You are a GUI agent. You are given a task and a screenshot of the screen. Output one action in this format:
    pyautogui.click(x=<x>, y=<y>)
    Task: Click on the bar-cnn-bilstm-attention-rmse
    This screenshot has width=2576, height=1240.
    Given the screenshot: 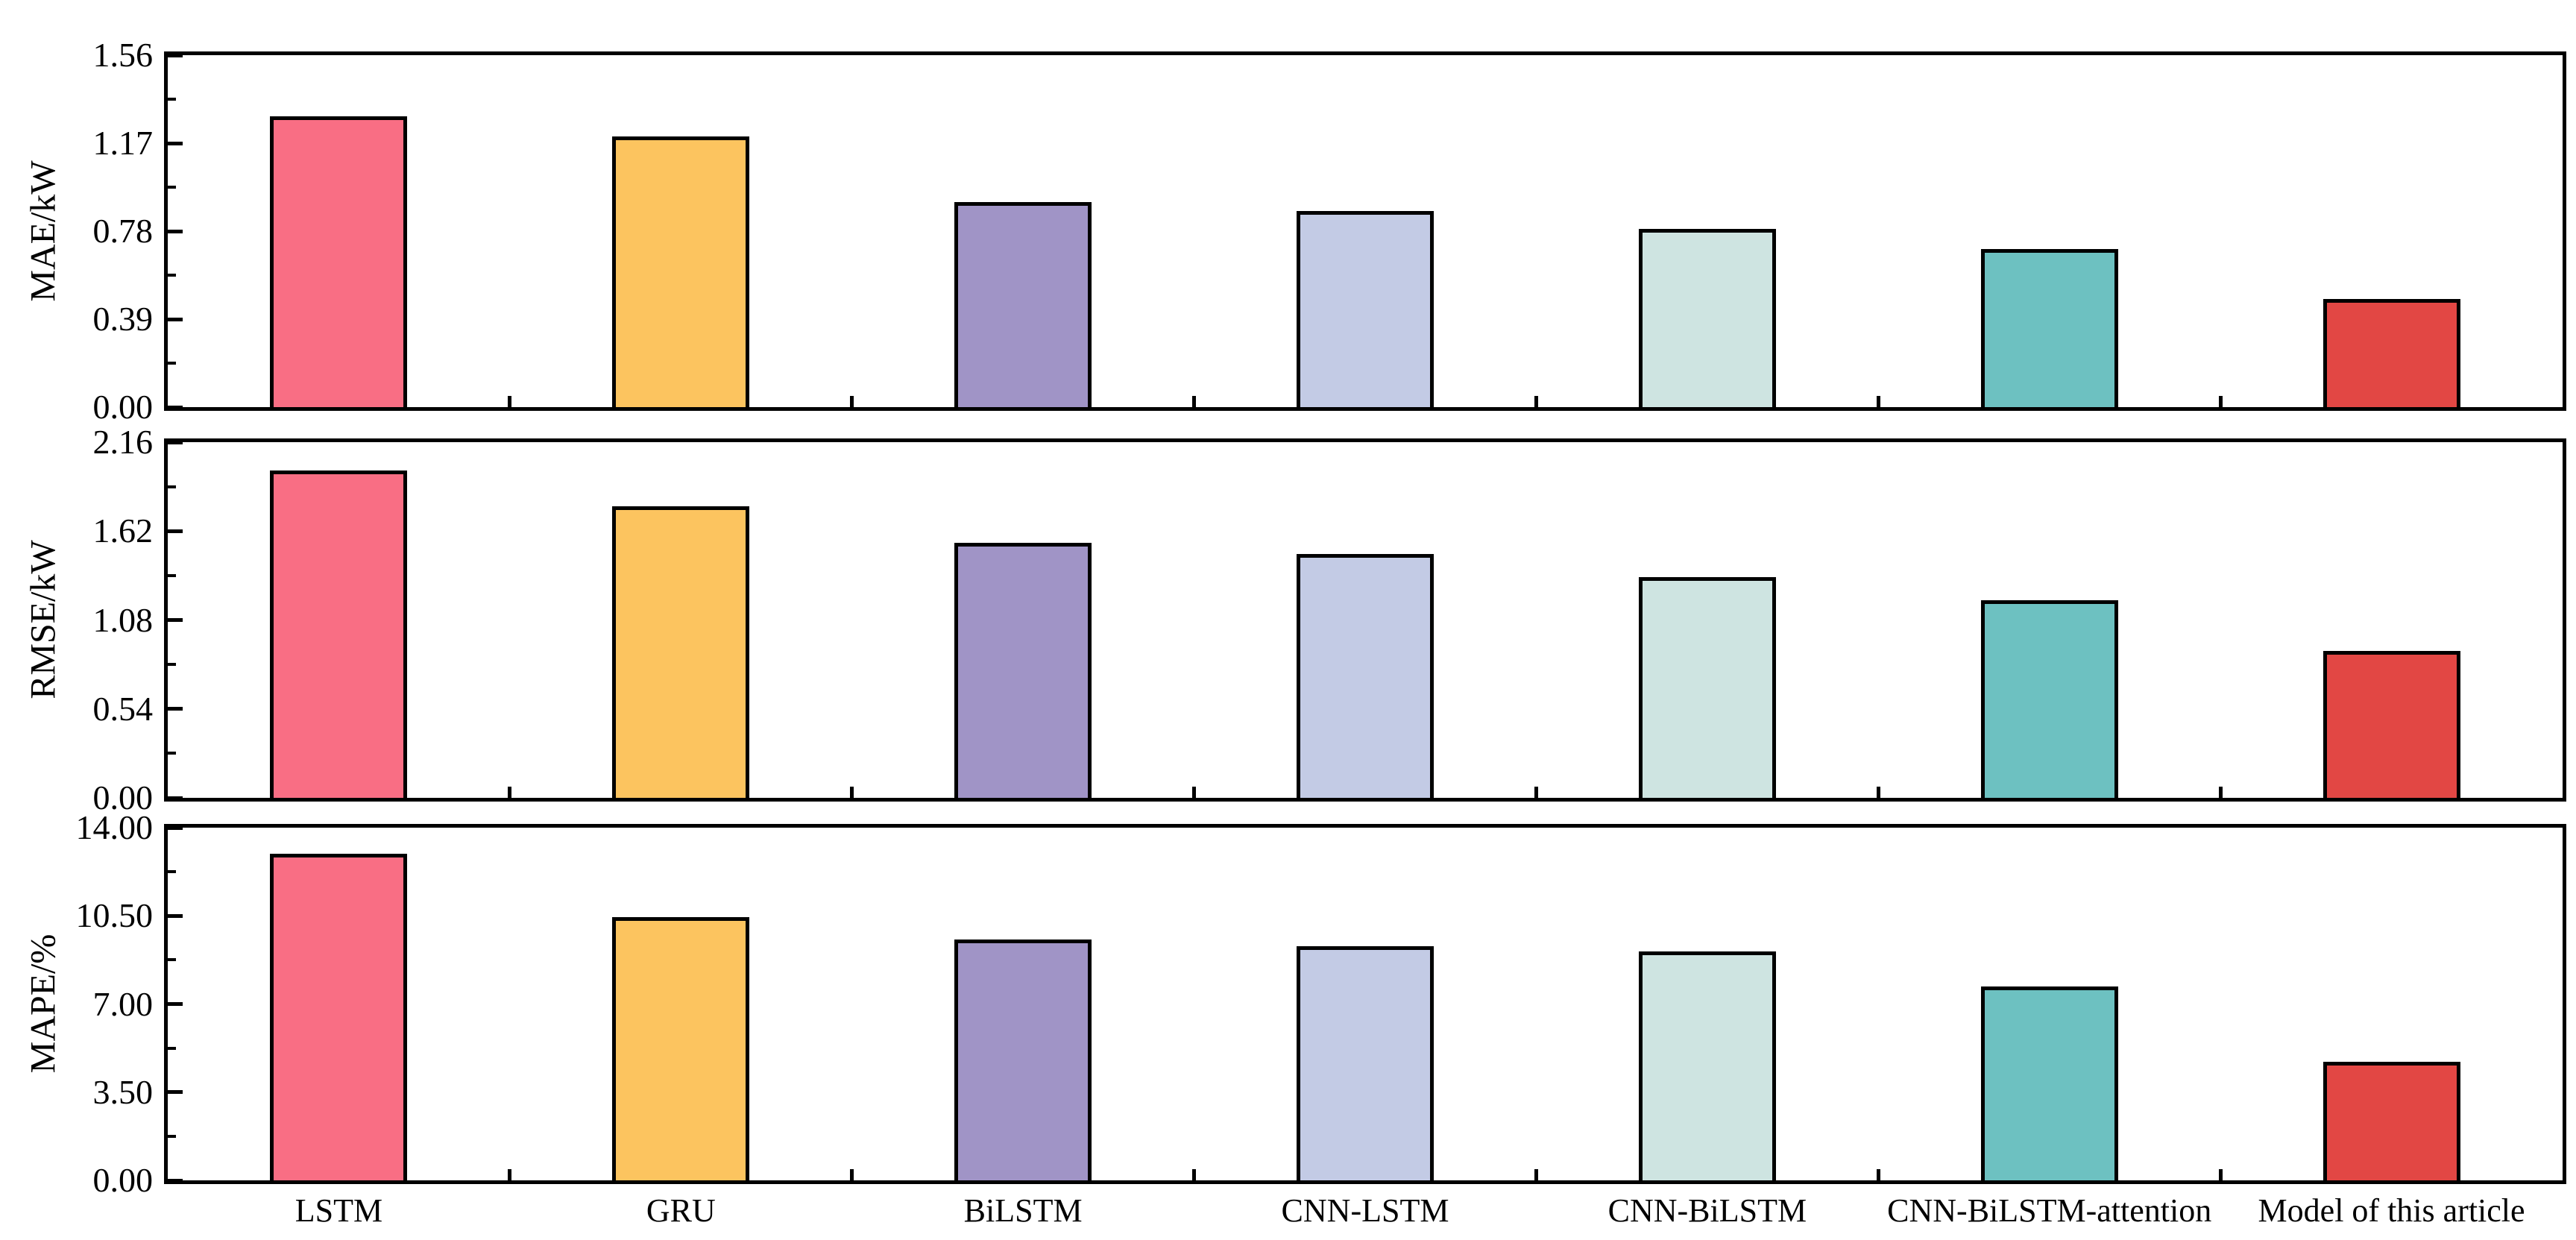 What is the action you would take?
    pyautogui.click(x=2049, y=699)
    